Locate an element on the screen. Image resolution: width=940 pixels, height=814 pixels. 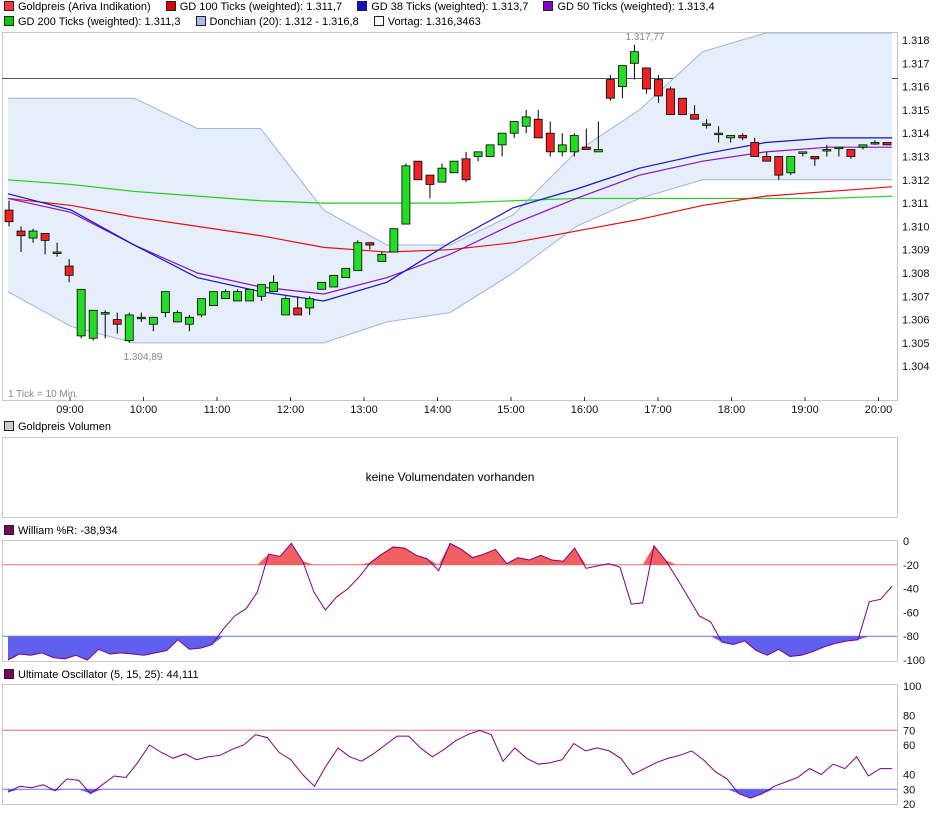
legend-label-donchian: Donchian (20): 1.312 - 1.316,8 is located at coordinates (284, 22).